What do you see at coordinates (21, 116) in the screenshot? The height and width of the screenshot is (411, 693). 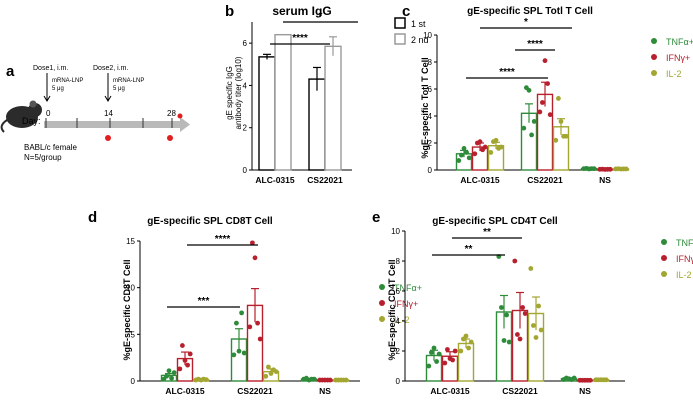 I see `mouse-icon` at bounding box center [21, 116].